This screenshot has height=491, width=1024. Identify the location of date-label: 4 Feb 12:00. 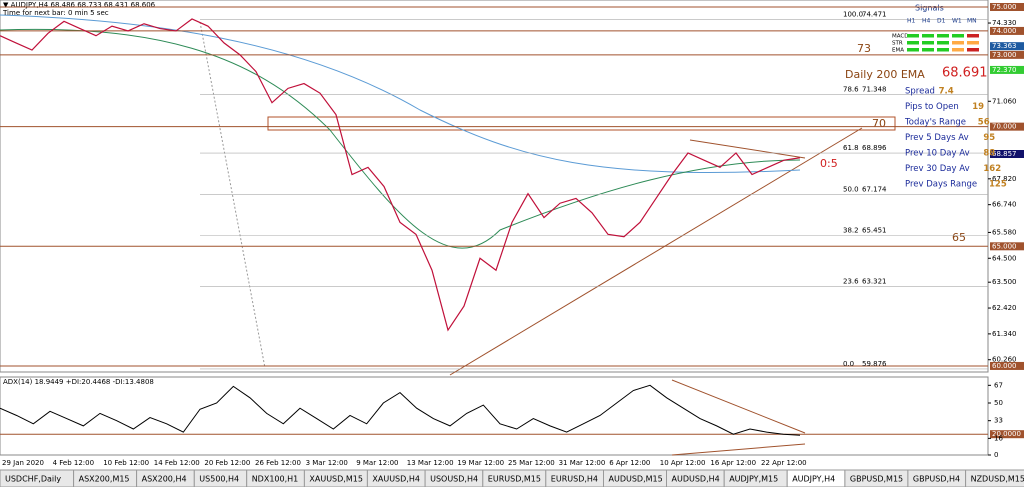
(73, 463).